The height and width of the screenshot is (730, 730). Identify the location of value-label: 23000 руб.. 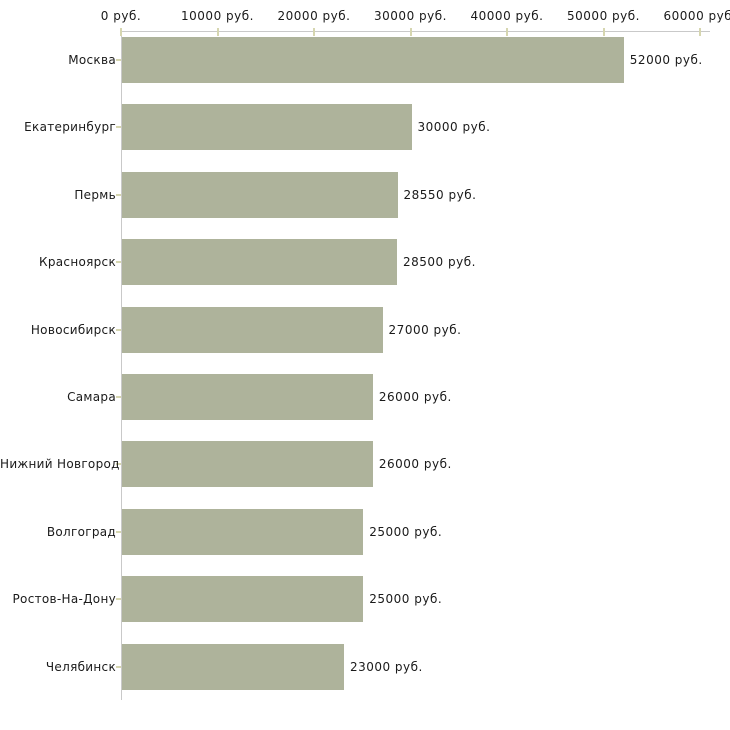
(386, 666).